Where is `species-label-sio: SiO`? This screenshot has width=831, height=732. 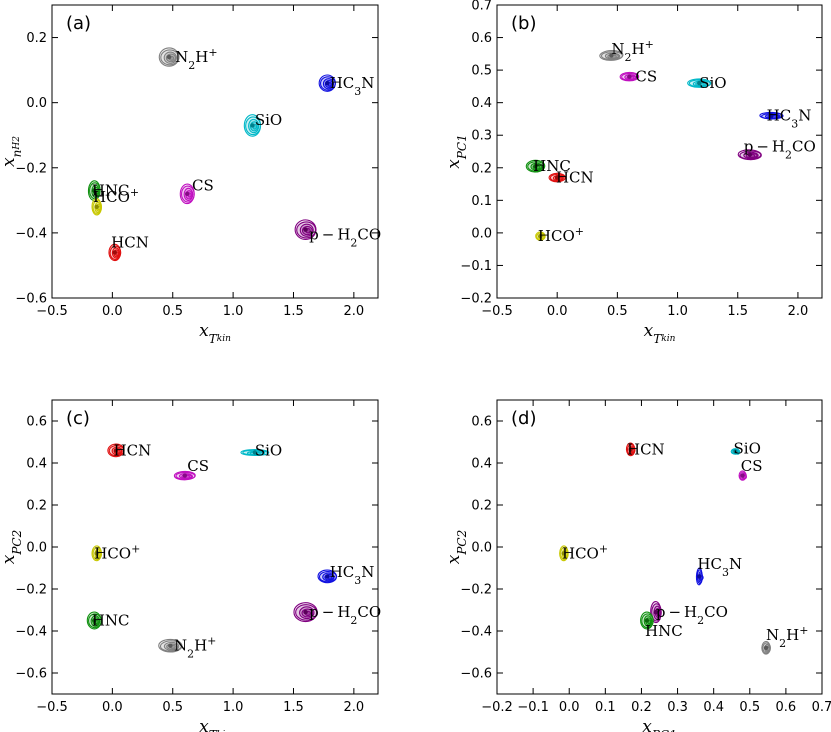 species-label-sio: SiO is located at coordinates (747, 448).